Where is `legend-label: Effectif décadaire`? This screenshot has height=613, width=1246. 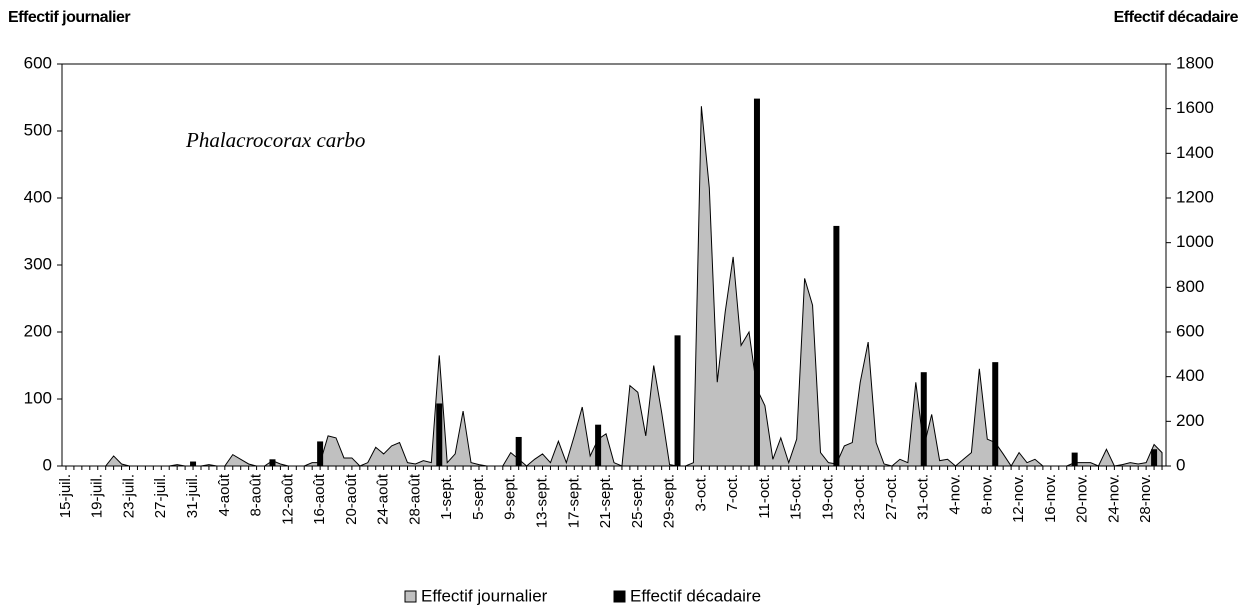
legend-label: Effectif décadaire is located at coordinates (695, 595).